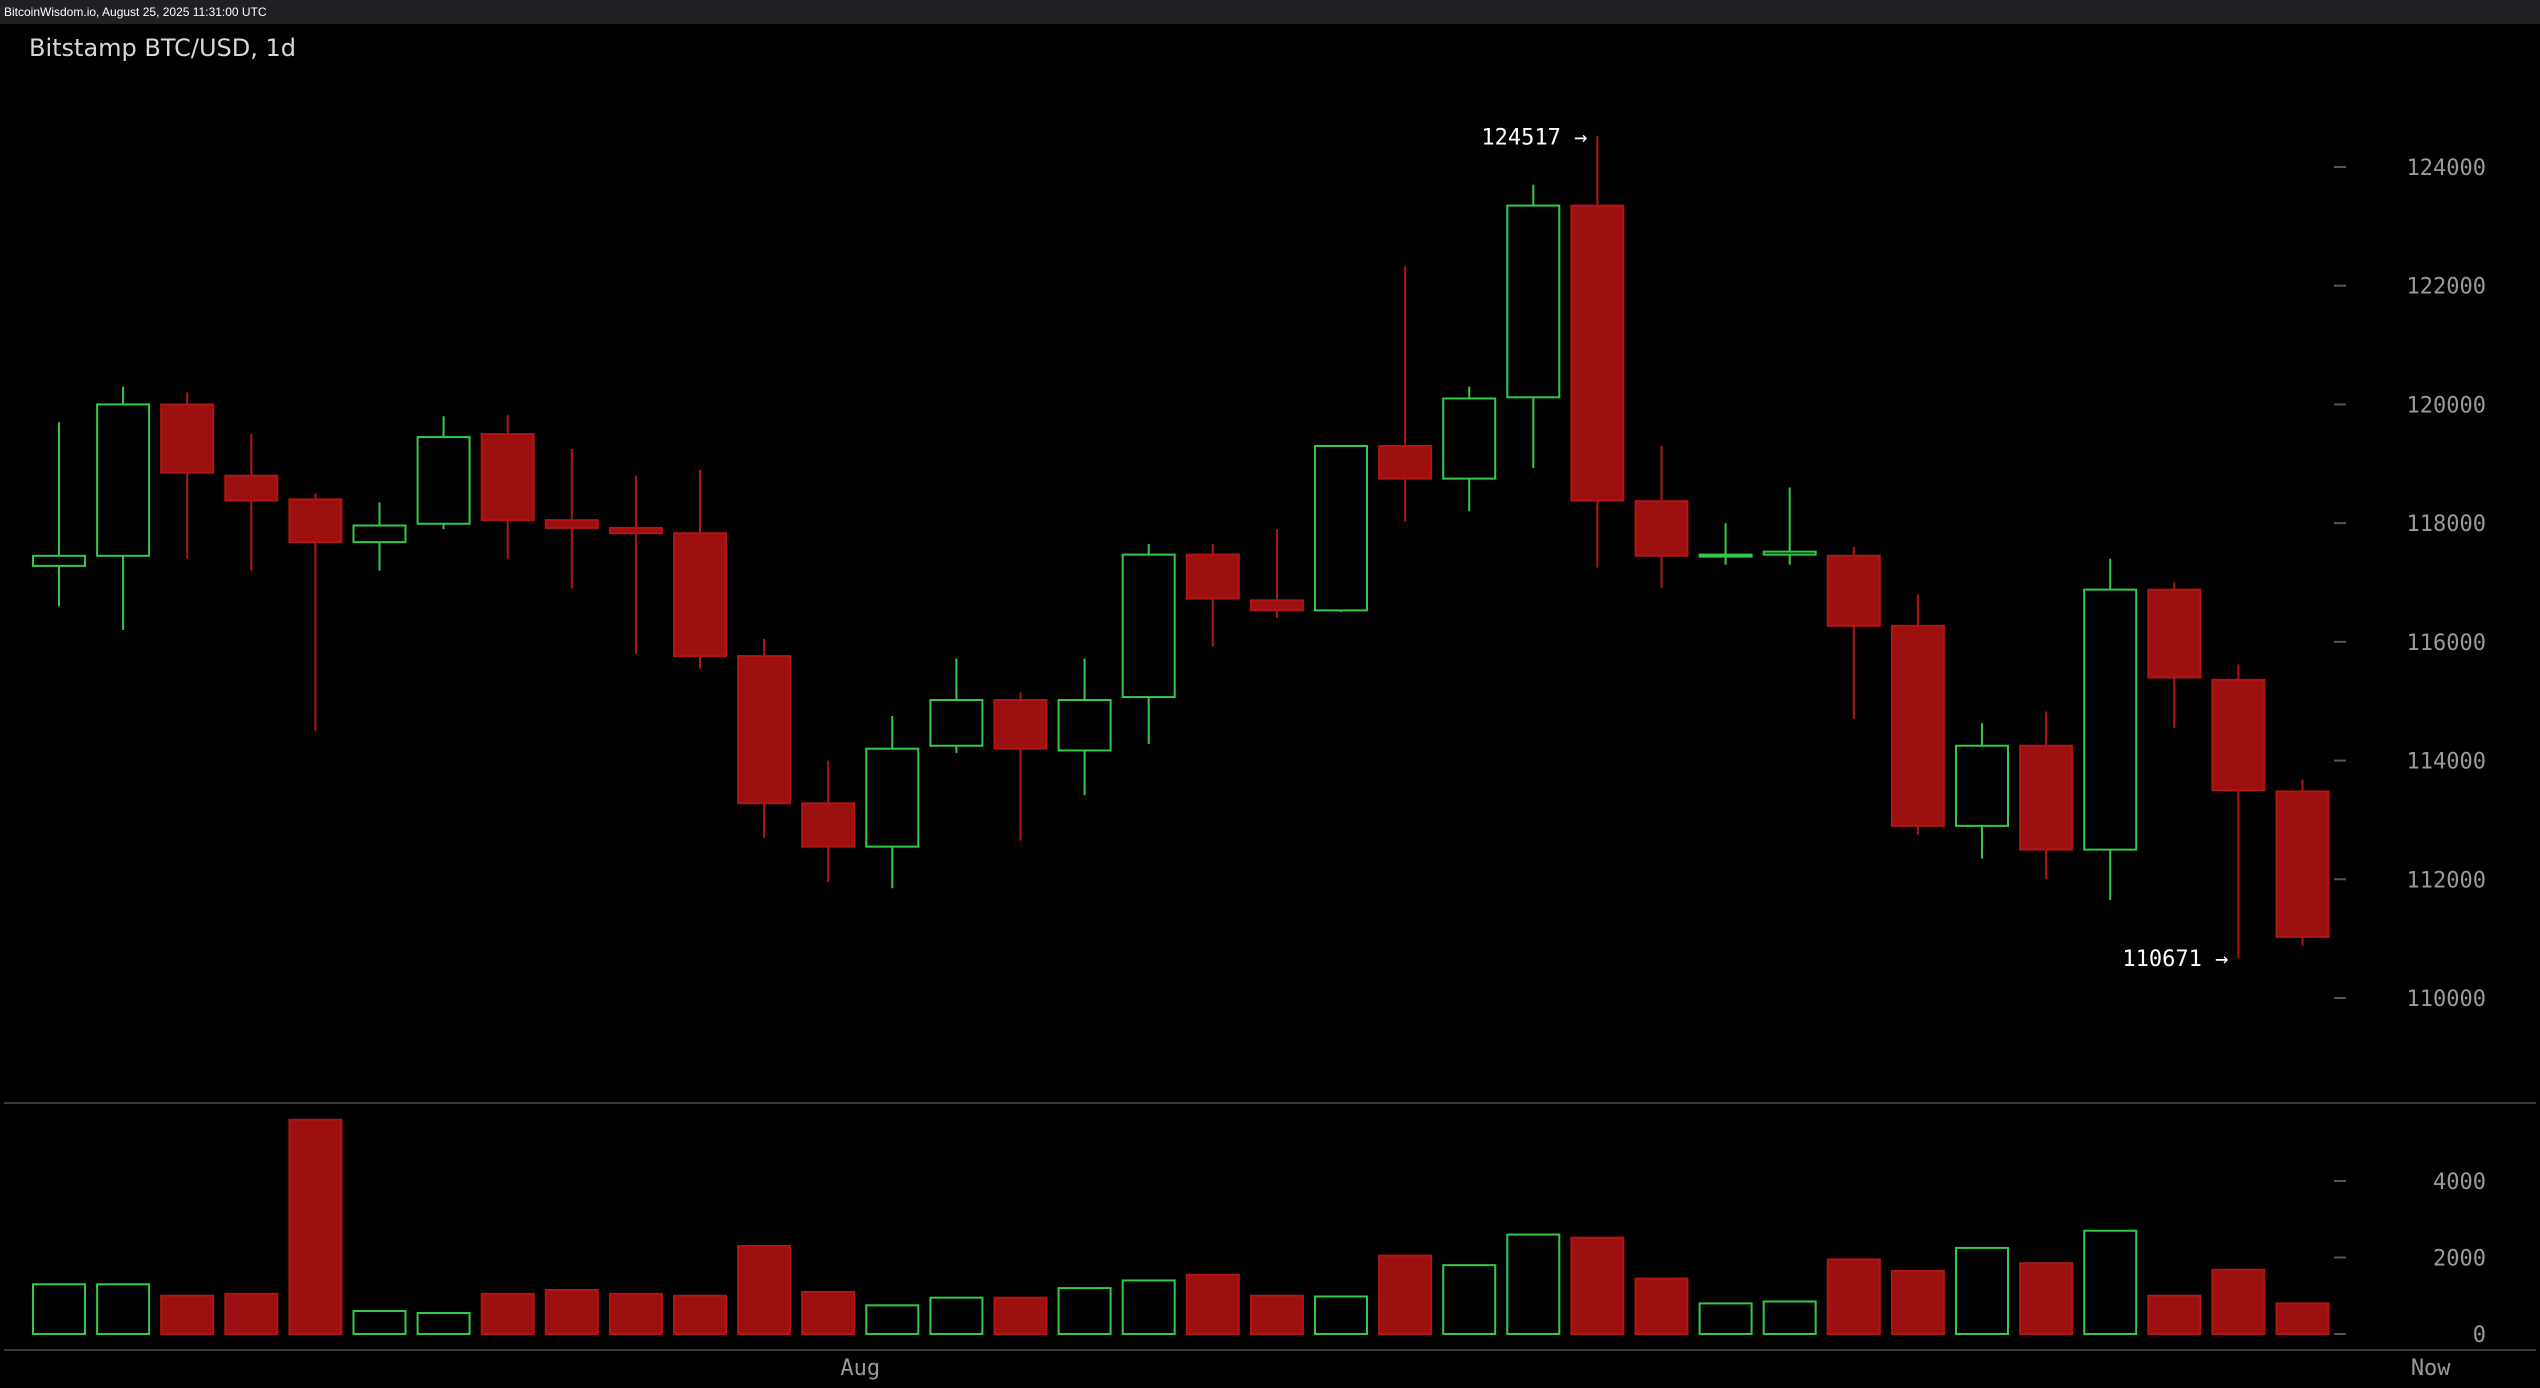 This screenshot has width=2540, height=1388. Describe the element at coordinates (2446, 405) in the screenshot. I see `price-tick-label: 120000` at that location.